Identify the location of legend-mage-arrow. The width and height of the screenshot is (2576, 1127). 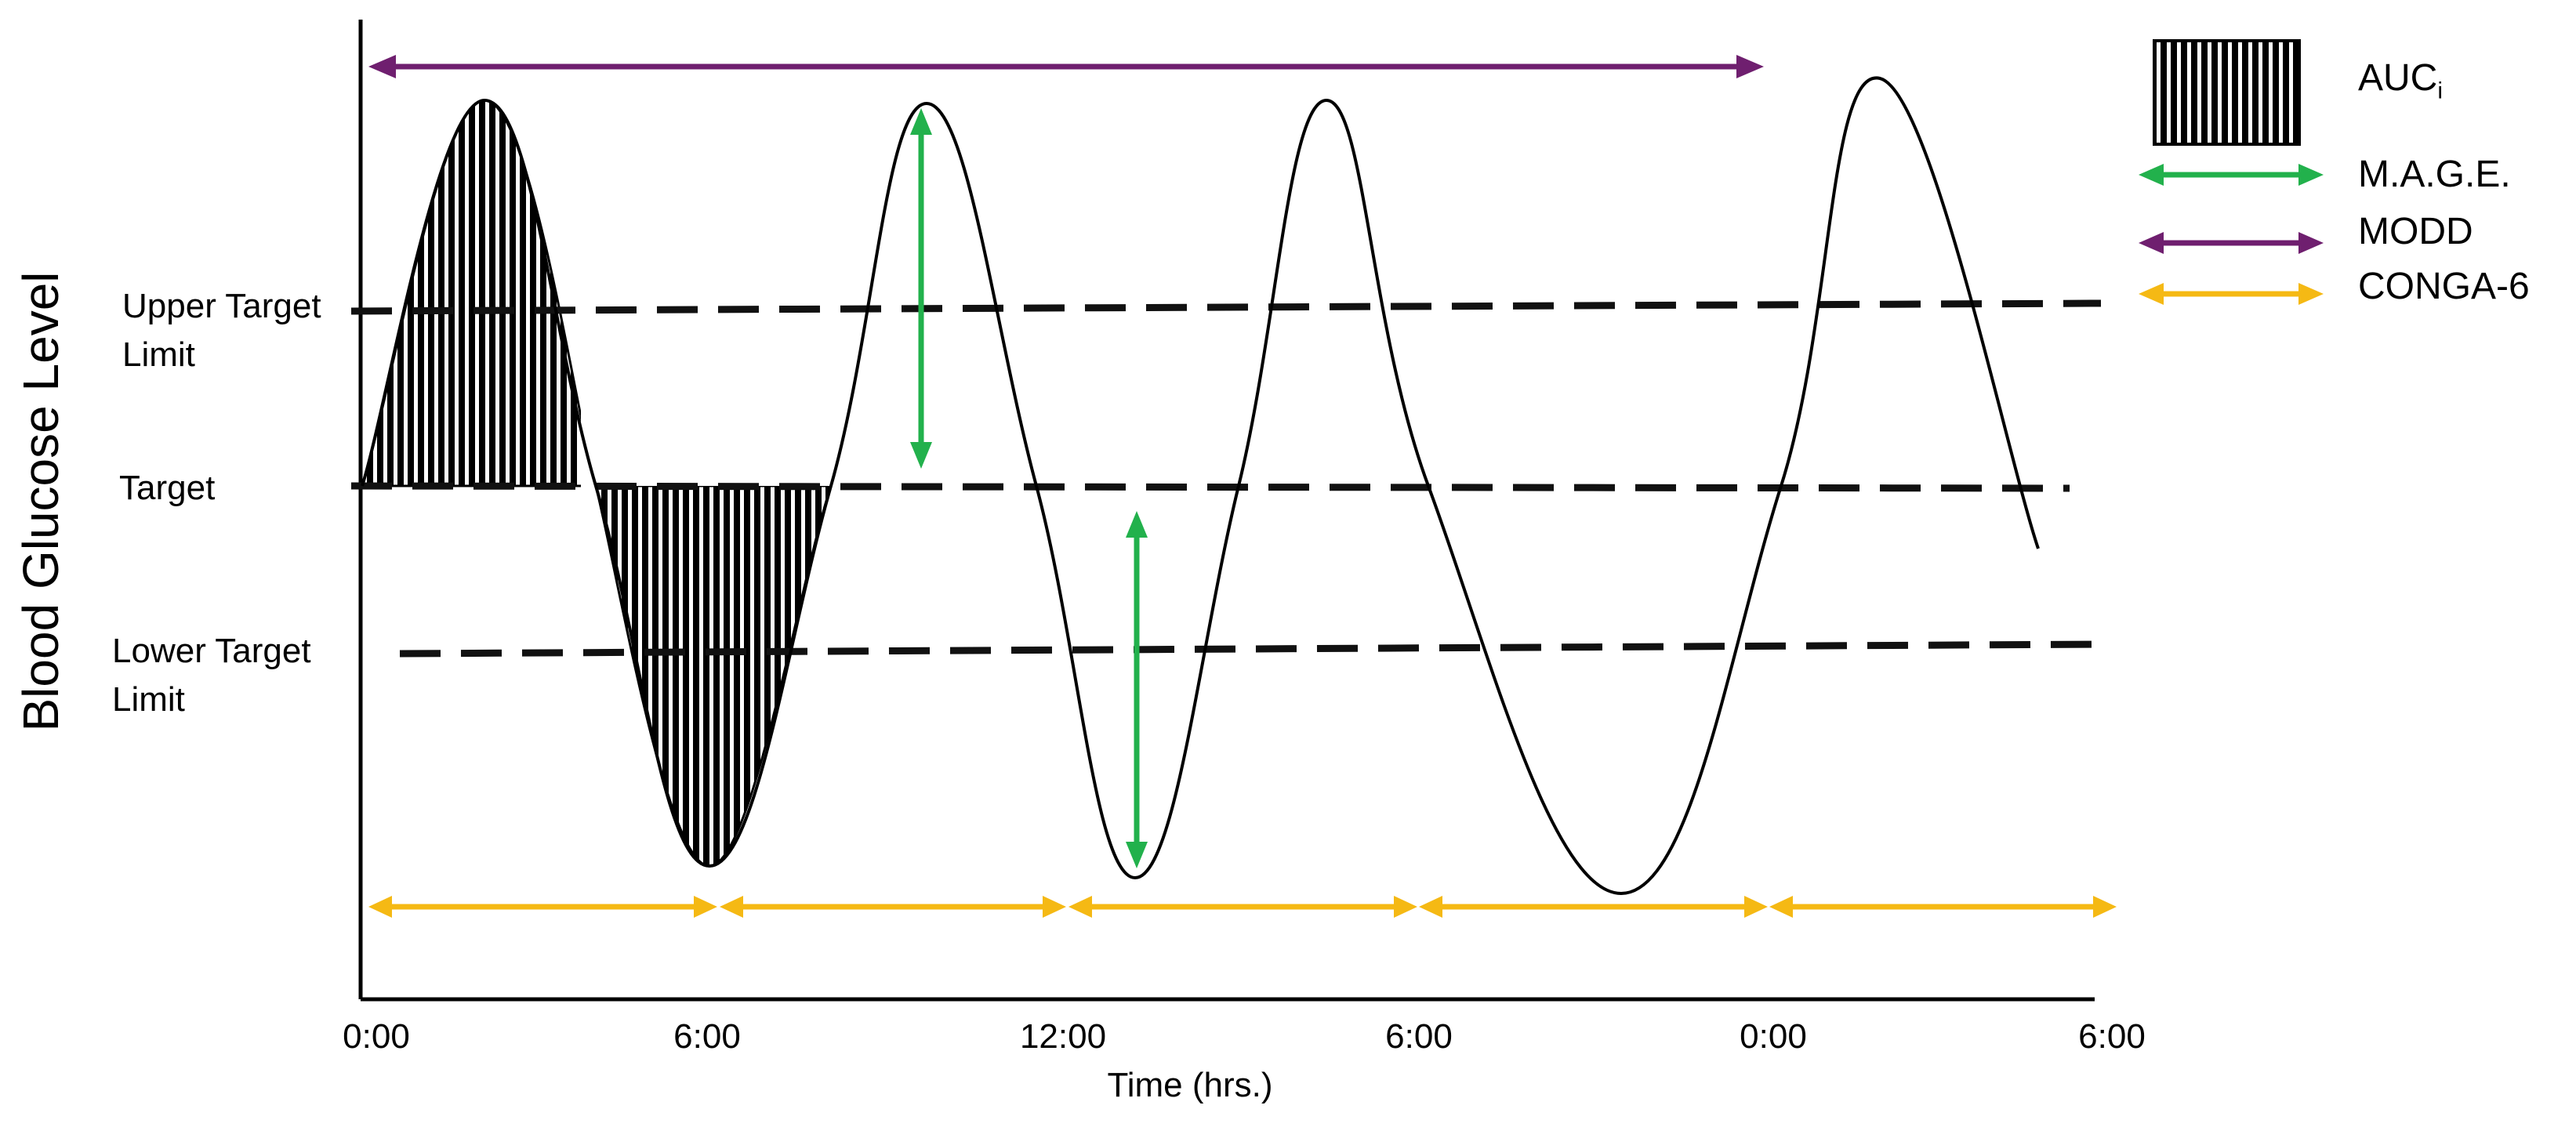
(2232, 175).